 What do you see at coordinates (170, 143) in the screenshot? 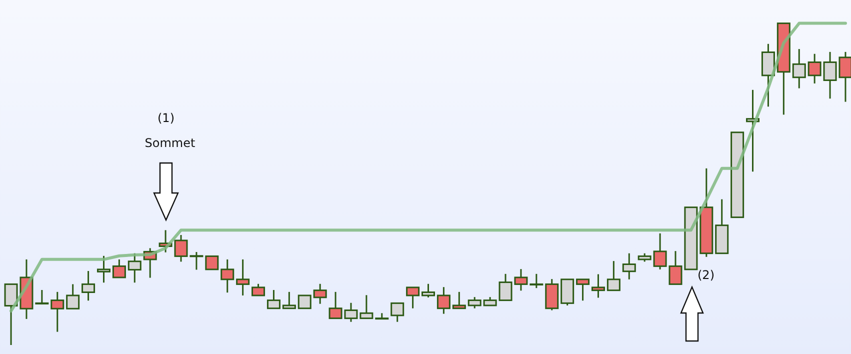
I see `annotation: Sommet` at bounding box center [170, 143].